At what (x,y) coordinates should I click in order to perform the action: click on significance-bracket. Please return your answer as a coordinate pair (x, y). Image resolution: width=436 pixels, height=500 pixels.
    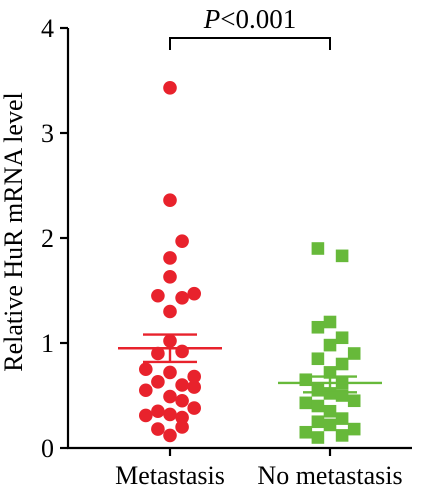
    Looking at the image, I should click on (250, 43).